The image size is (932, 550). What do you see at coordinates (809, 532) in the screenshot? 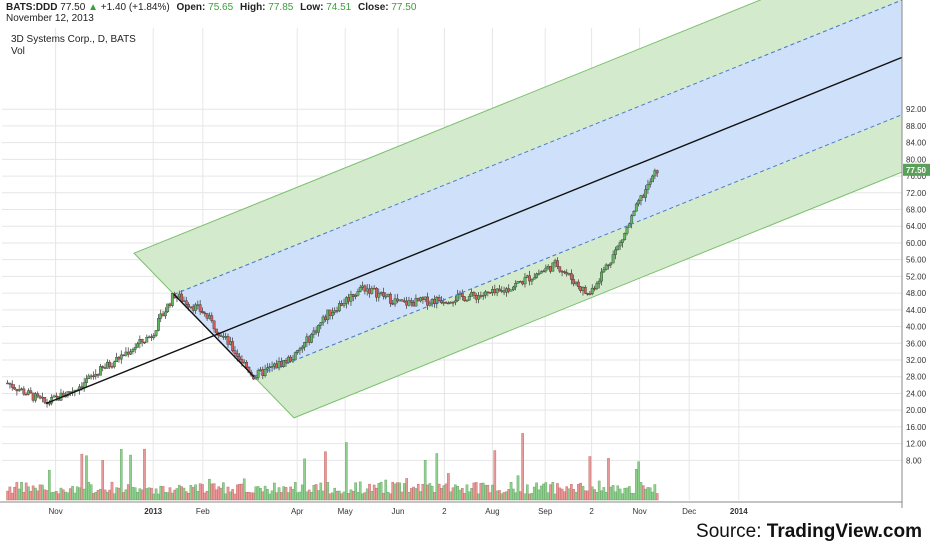
I see `source-credit: Source: TradingView.com` at bounding box center [809, 532].